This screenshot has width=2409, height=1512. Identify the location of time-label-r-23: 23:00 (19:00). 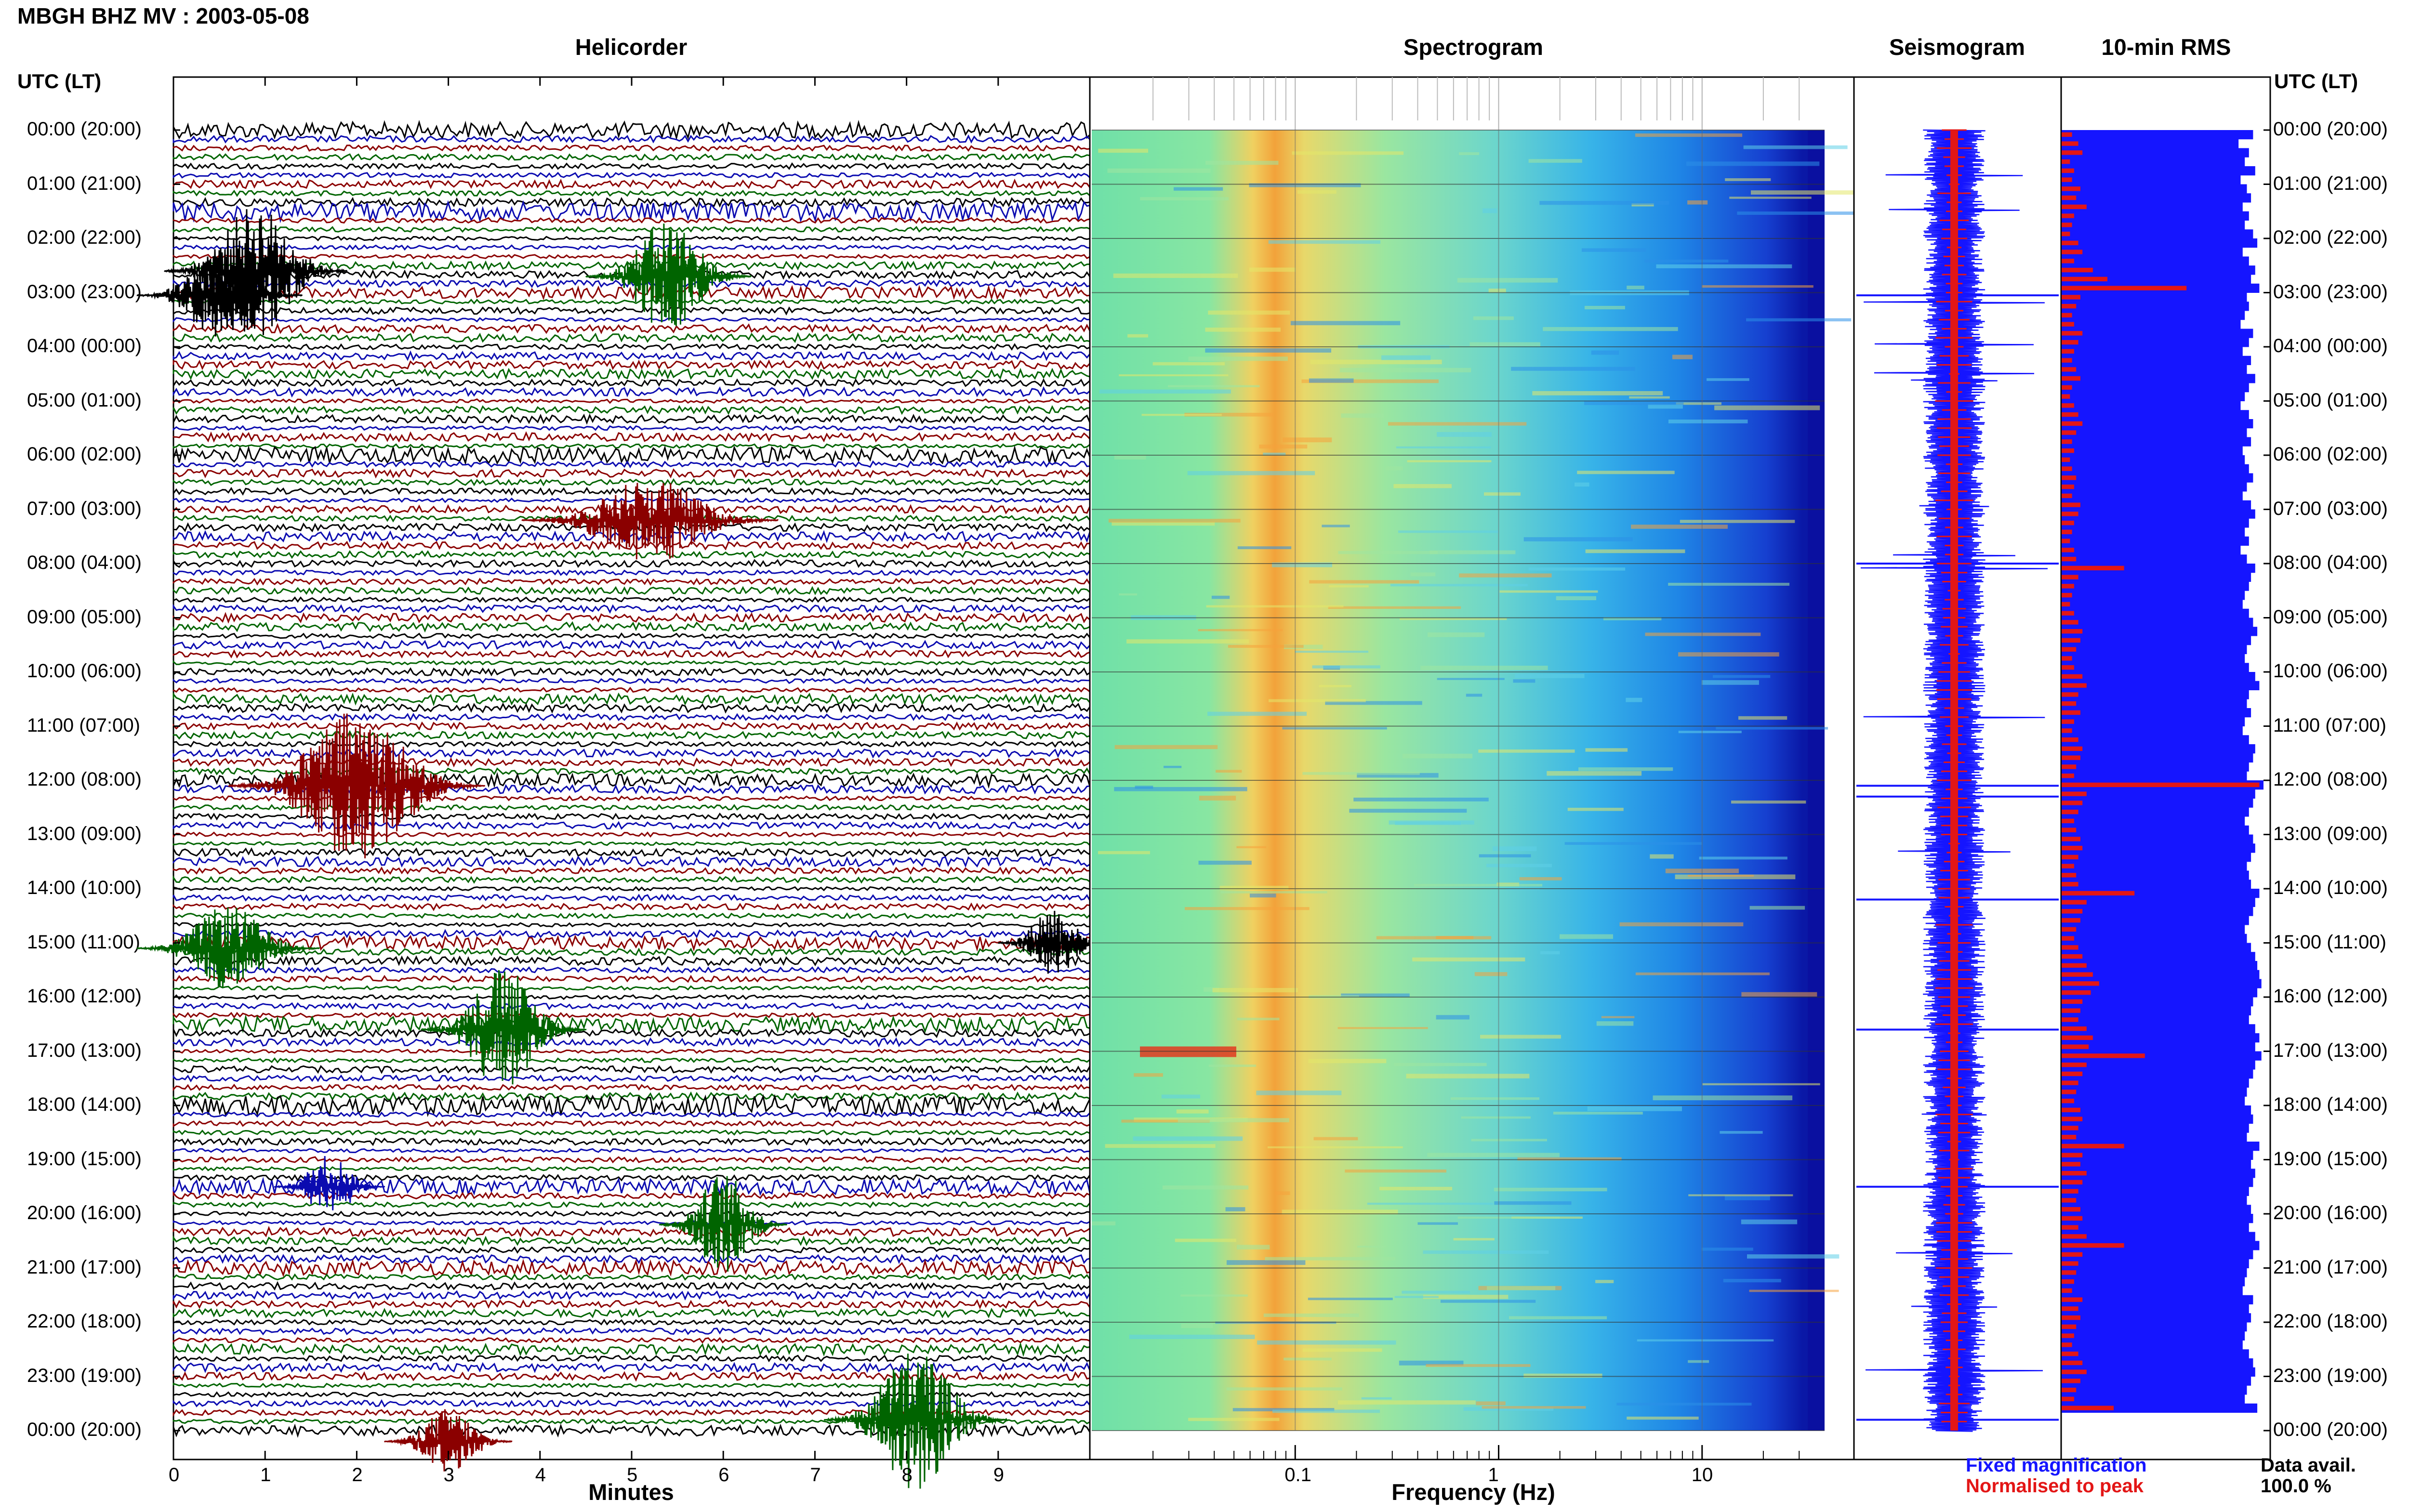
(2330, 1375).